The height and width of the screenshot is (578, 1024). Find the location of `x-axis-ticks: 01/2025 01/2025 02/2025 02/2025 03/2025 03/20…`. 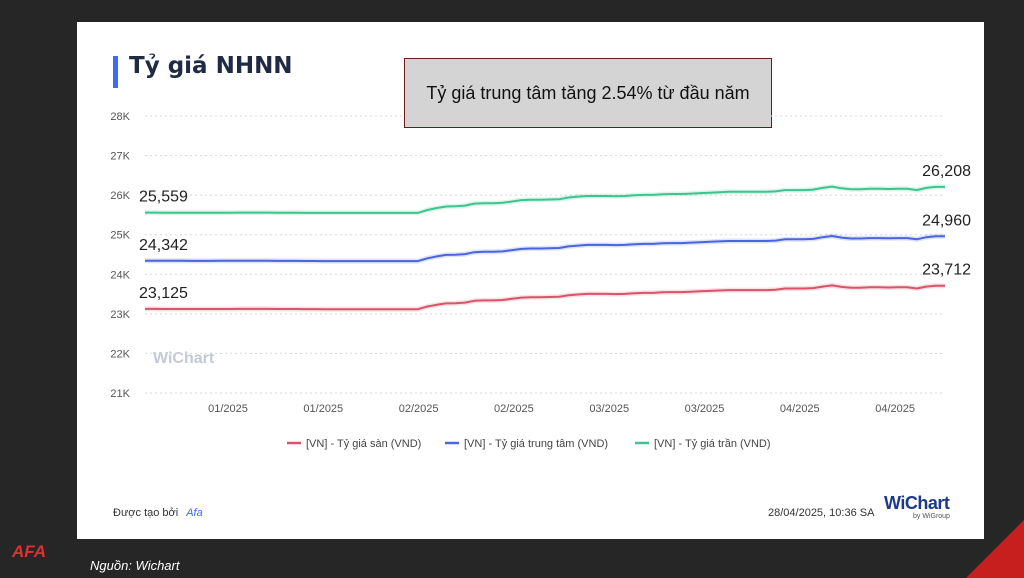

x-axis-ticks: 01/2025 01/2025 02/2025 02/2025 03/2025 03/20… is located at coordinates (561, 409).